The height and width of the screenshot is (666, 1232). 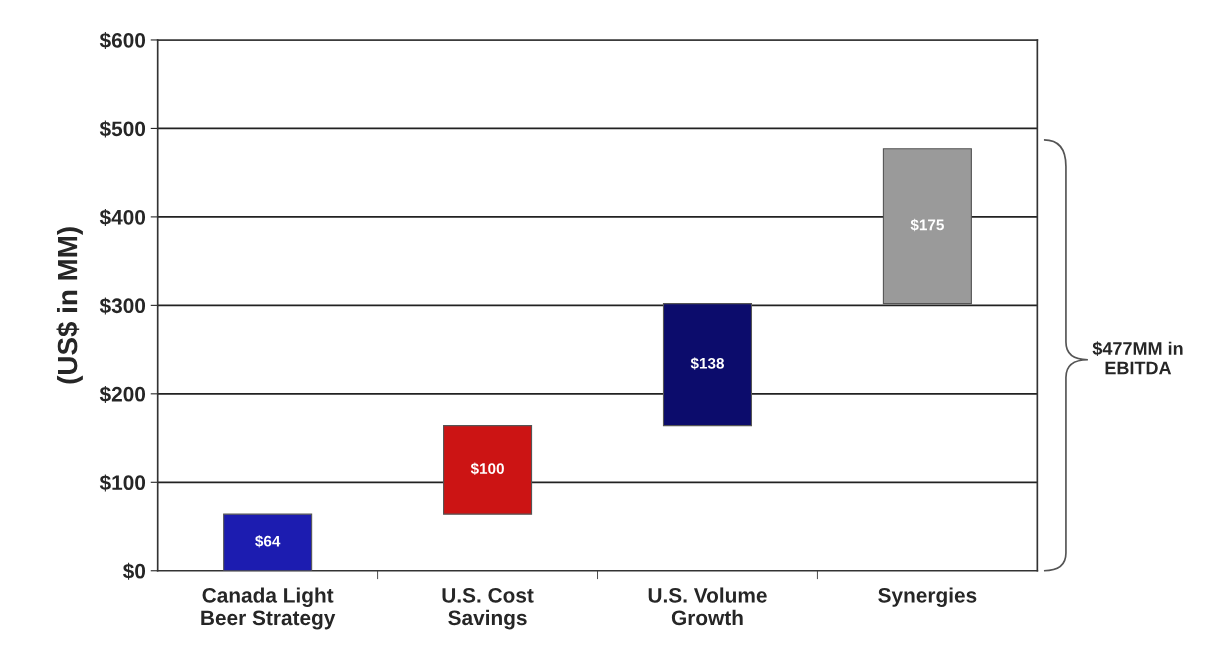 I want to click on data-label: $138, so click(x=707, y=363).